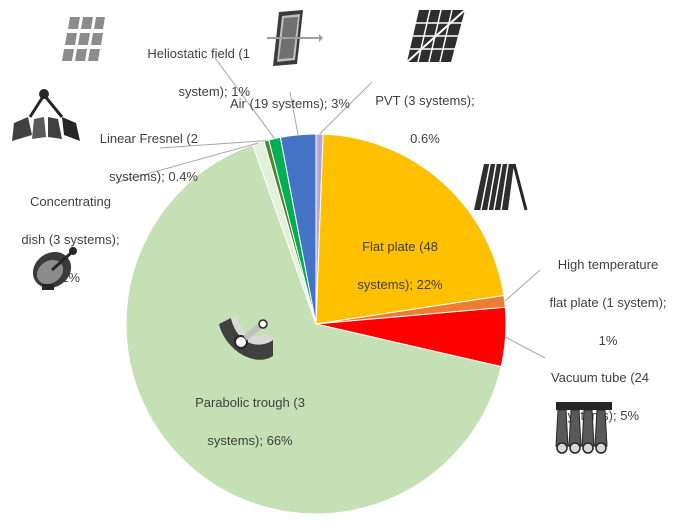 The image size is (685, 531). Describe the element at coordinates (83, 39) in the screenshot. I see `heliostat-field-icon` at that location.